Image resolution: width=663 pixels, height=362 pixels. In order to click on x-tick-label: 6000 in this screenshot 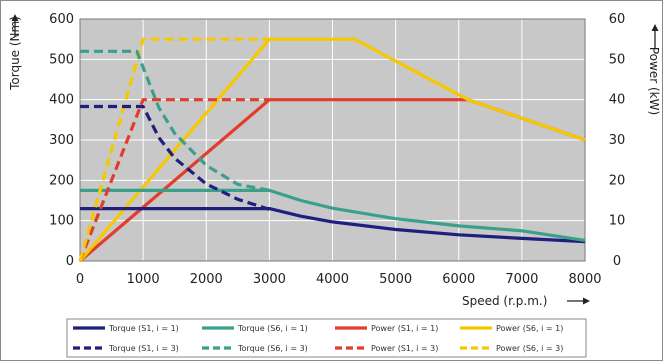, I will do `click(458, 279)`.